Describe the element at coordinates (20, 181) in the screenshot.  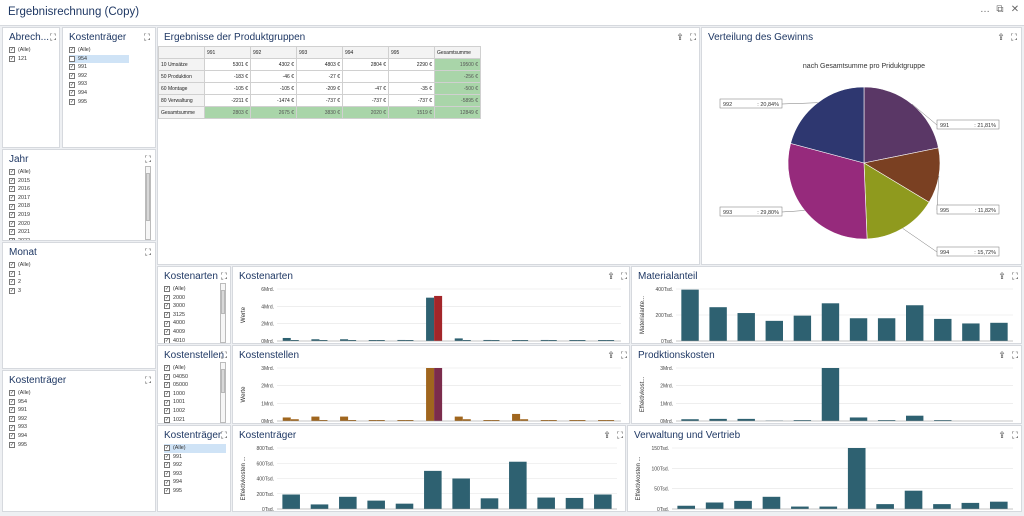
I see `filter-item: ✓ 2015` at that location.